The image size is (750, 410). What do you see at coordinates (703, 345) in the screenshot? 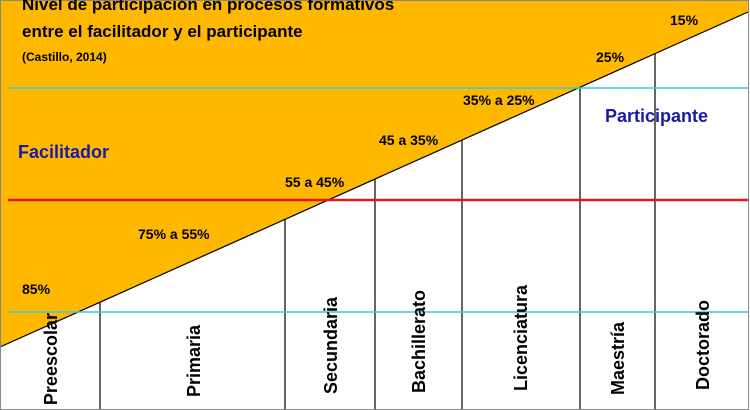
I see `level-label: Doctorado` at bounding box center [703, 345].